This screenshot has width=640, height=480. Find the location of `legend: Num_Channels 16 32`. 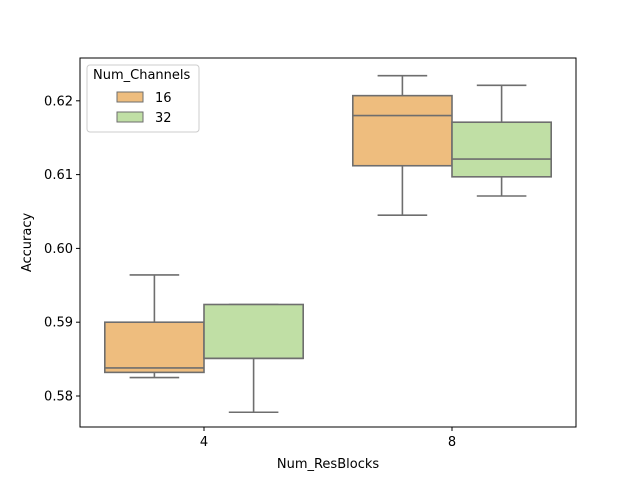

legend: Num_Channels 16 32 is located at coordinates (143, 98).